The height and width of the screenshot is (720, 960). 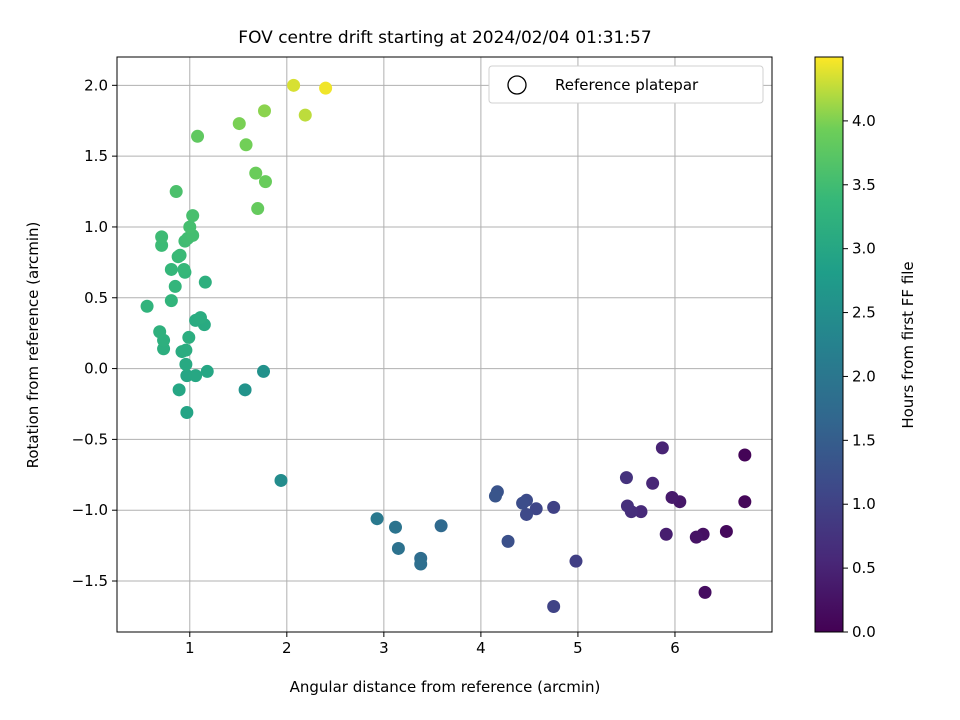 I want to click on legend-box, so click(x=626, y=84).